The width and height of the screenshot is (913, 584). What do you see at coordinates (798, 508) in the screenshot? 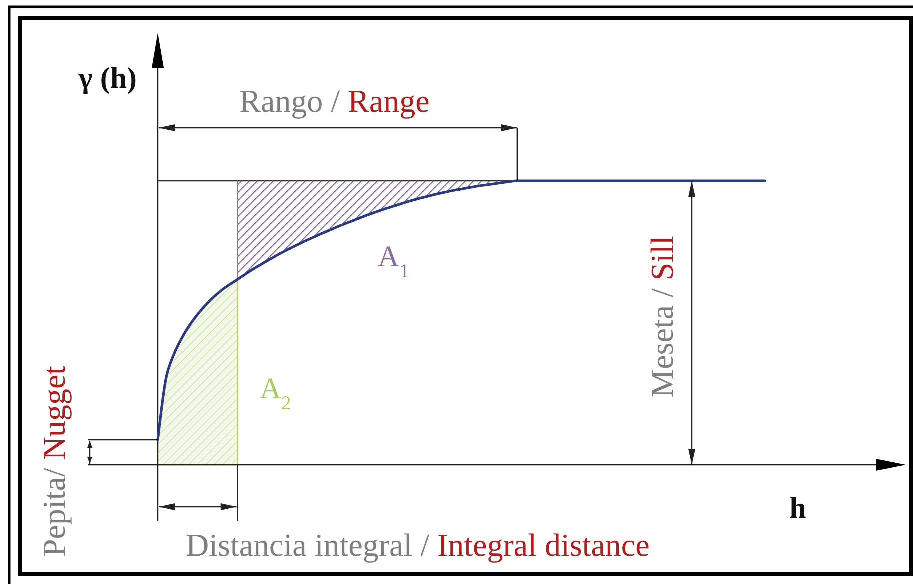
I see `x-axis-title: h` at bounding box center [798, 508].